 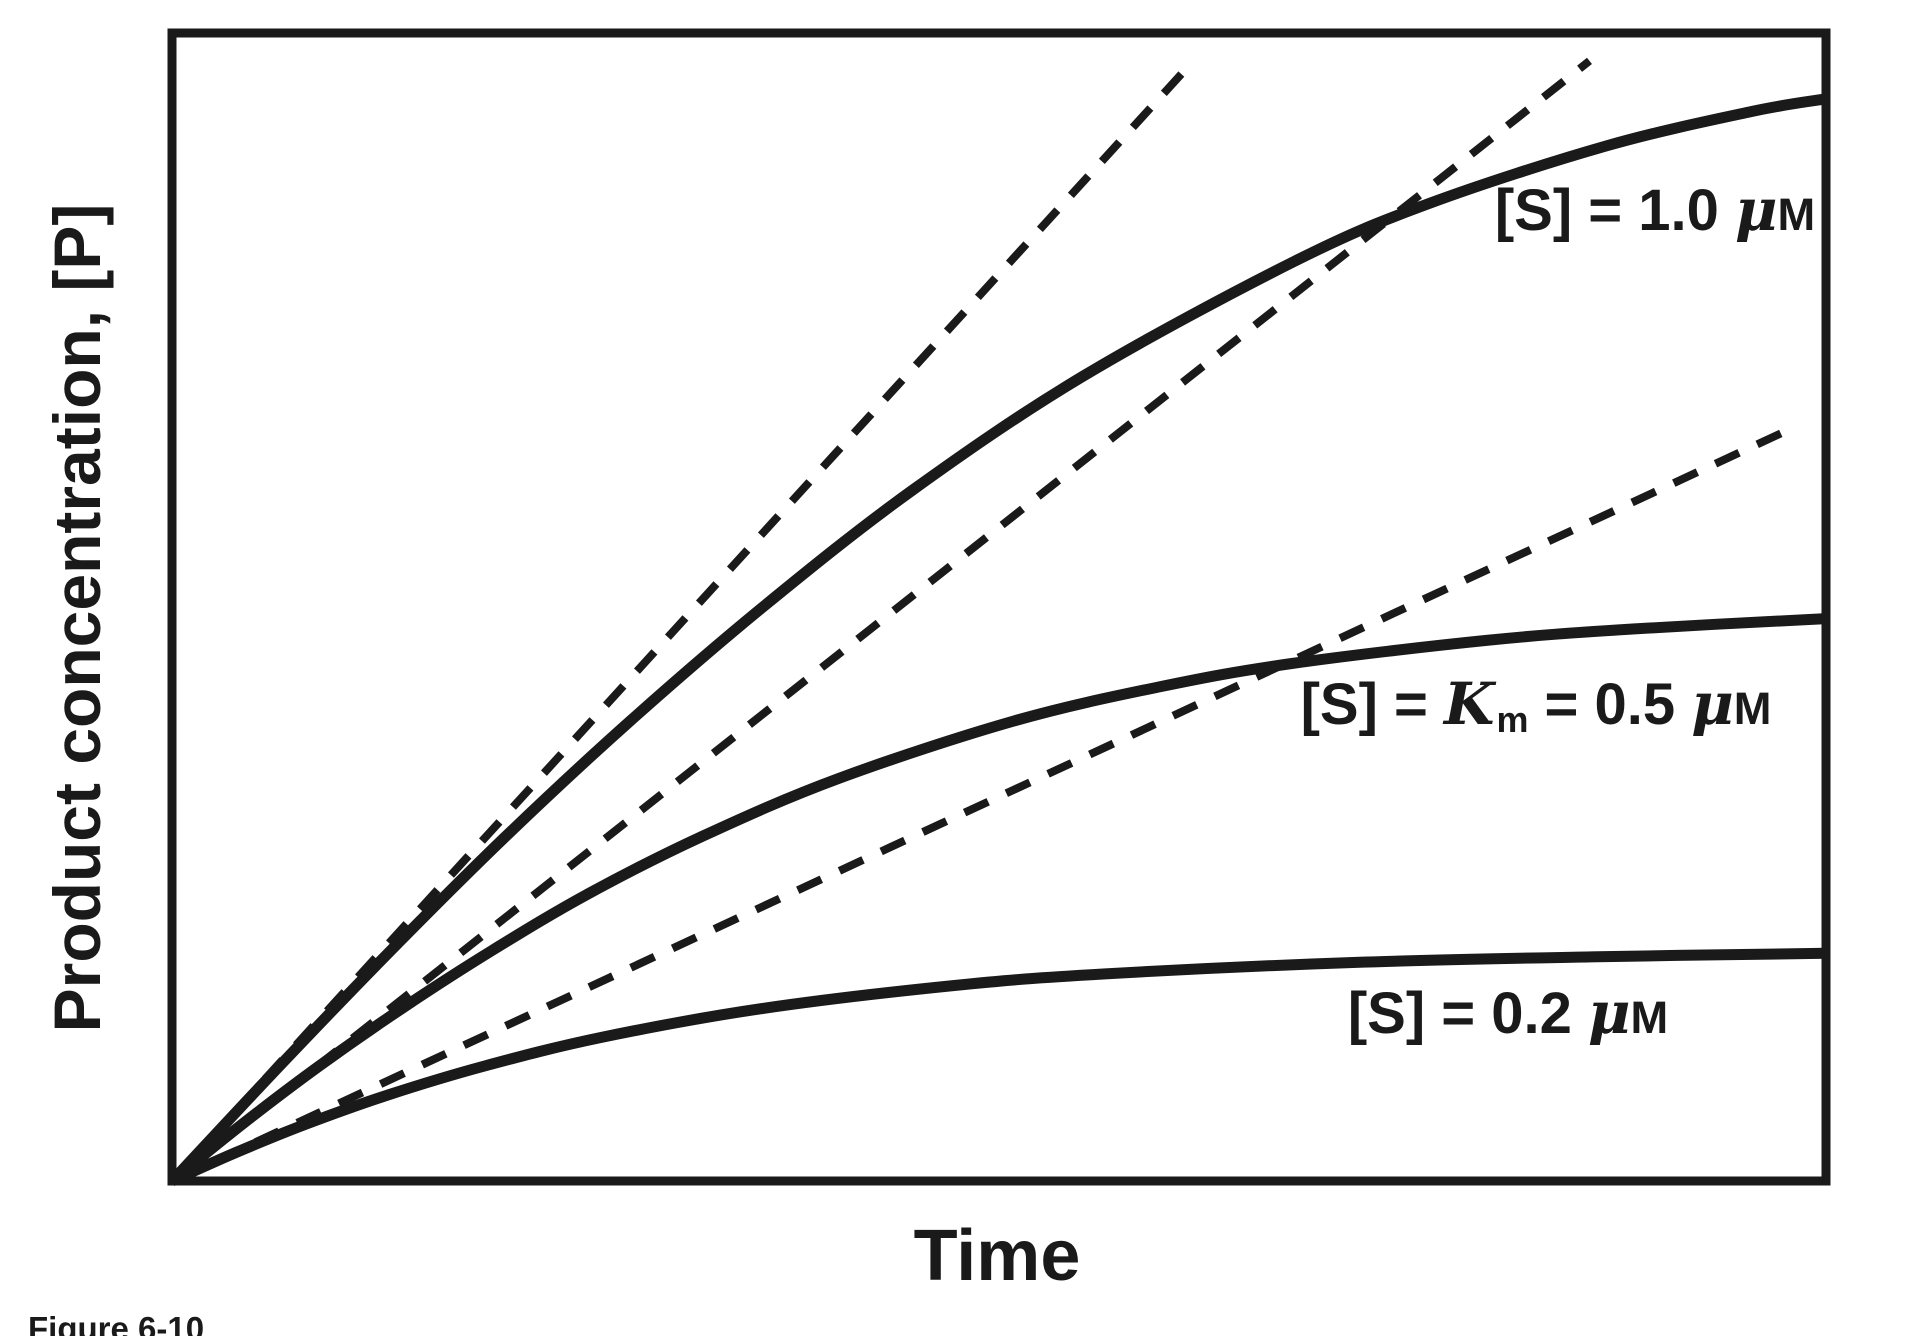 I want to click on curve-label-s-1.0uM: [S] = 1.0 μM, so click(x=1655, y=210).